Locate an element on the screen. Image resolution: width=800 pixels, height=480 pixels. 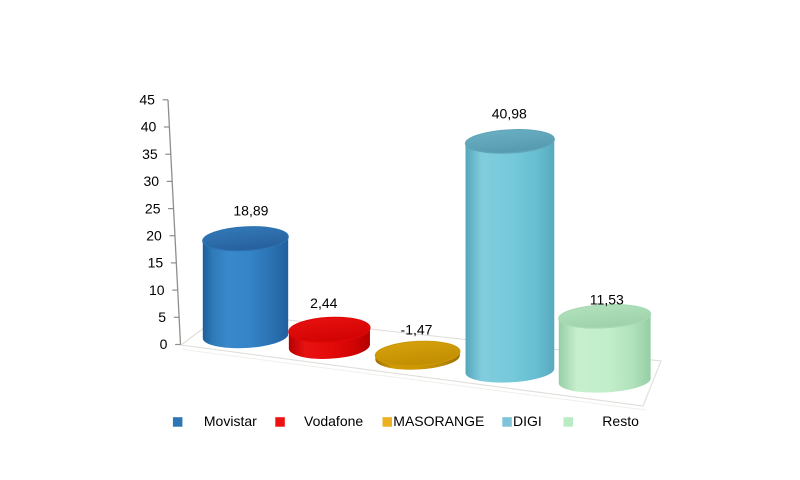
svg-text: 5 is located at coordinates (162, 317).